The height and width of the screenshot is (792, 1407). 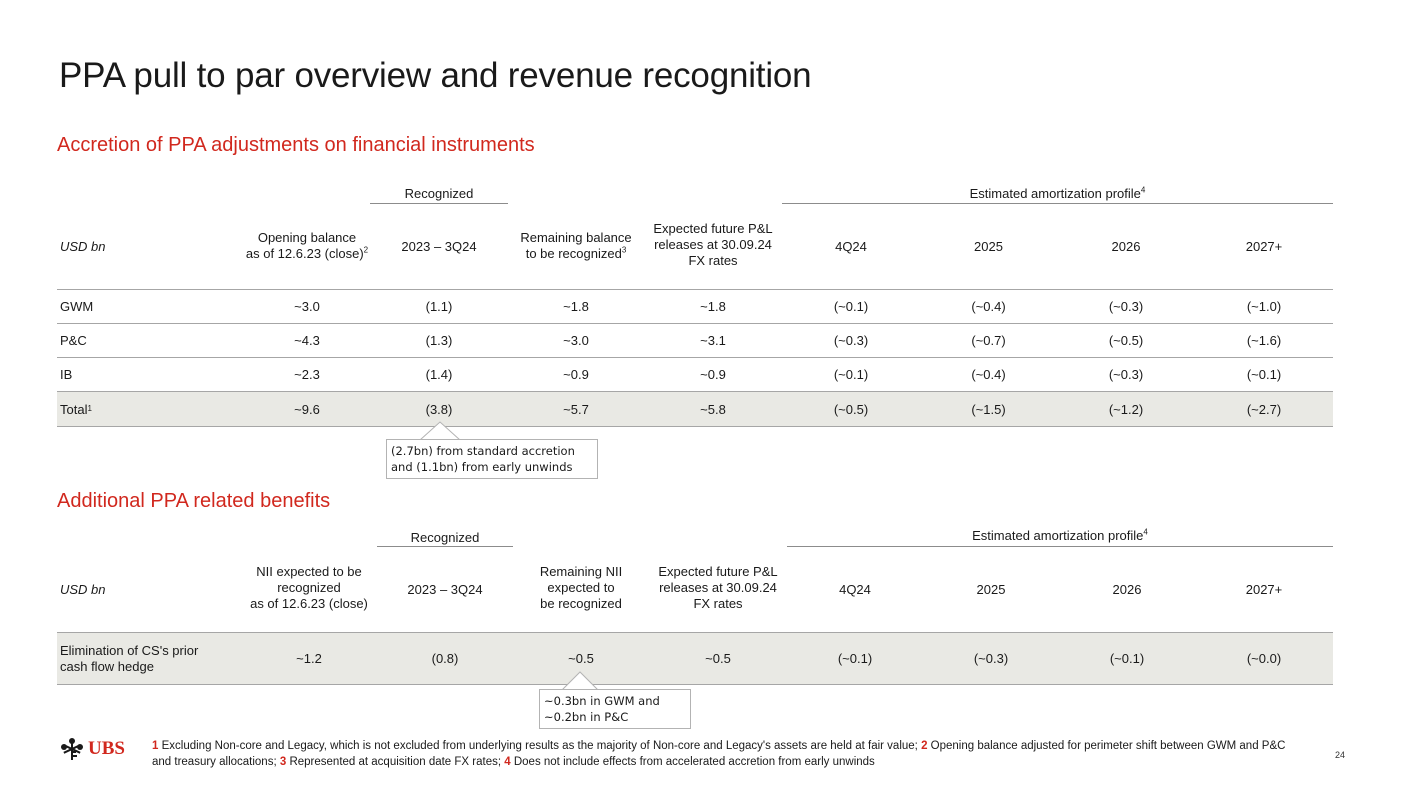 What do you see at coordinates (439, 340) in the screenshot?
I see `cell-value: (1.3)` at bounding box center [439, 340].